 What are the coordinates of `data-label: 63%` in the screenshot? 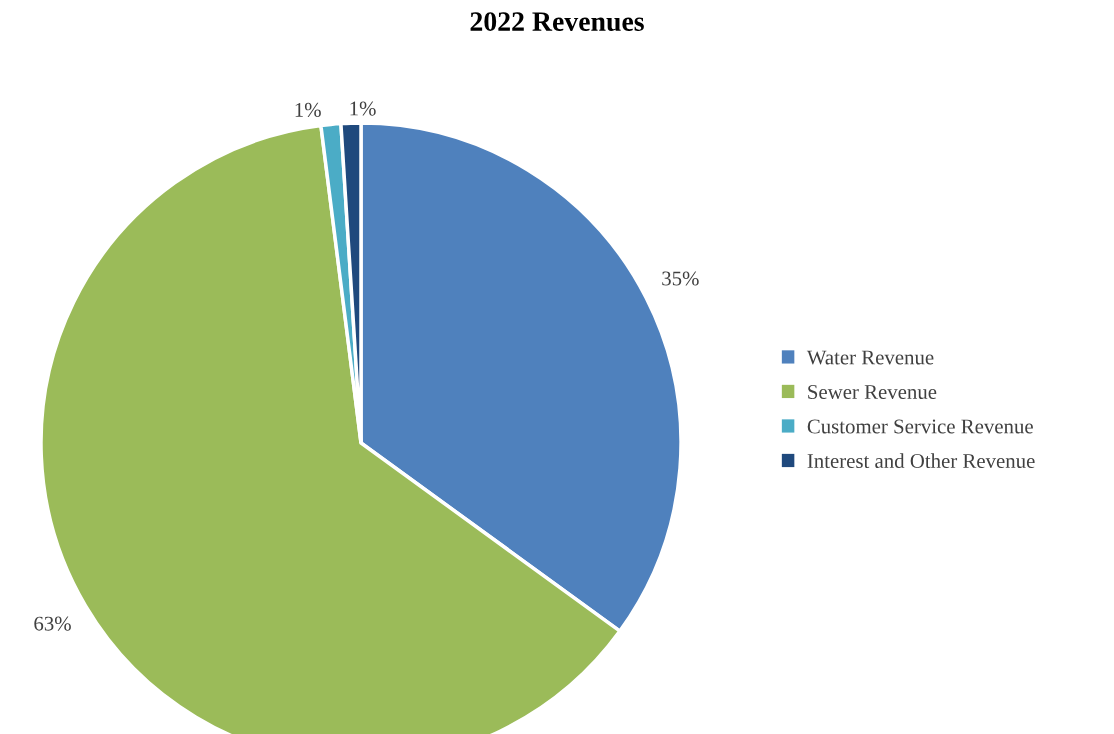 It's located at (52, 623).